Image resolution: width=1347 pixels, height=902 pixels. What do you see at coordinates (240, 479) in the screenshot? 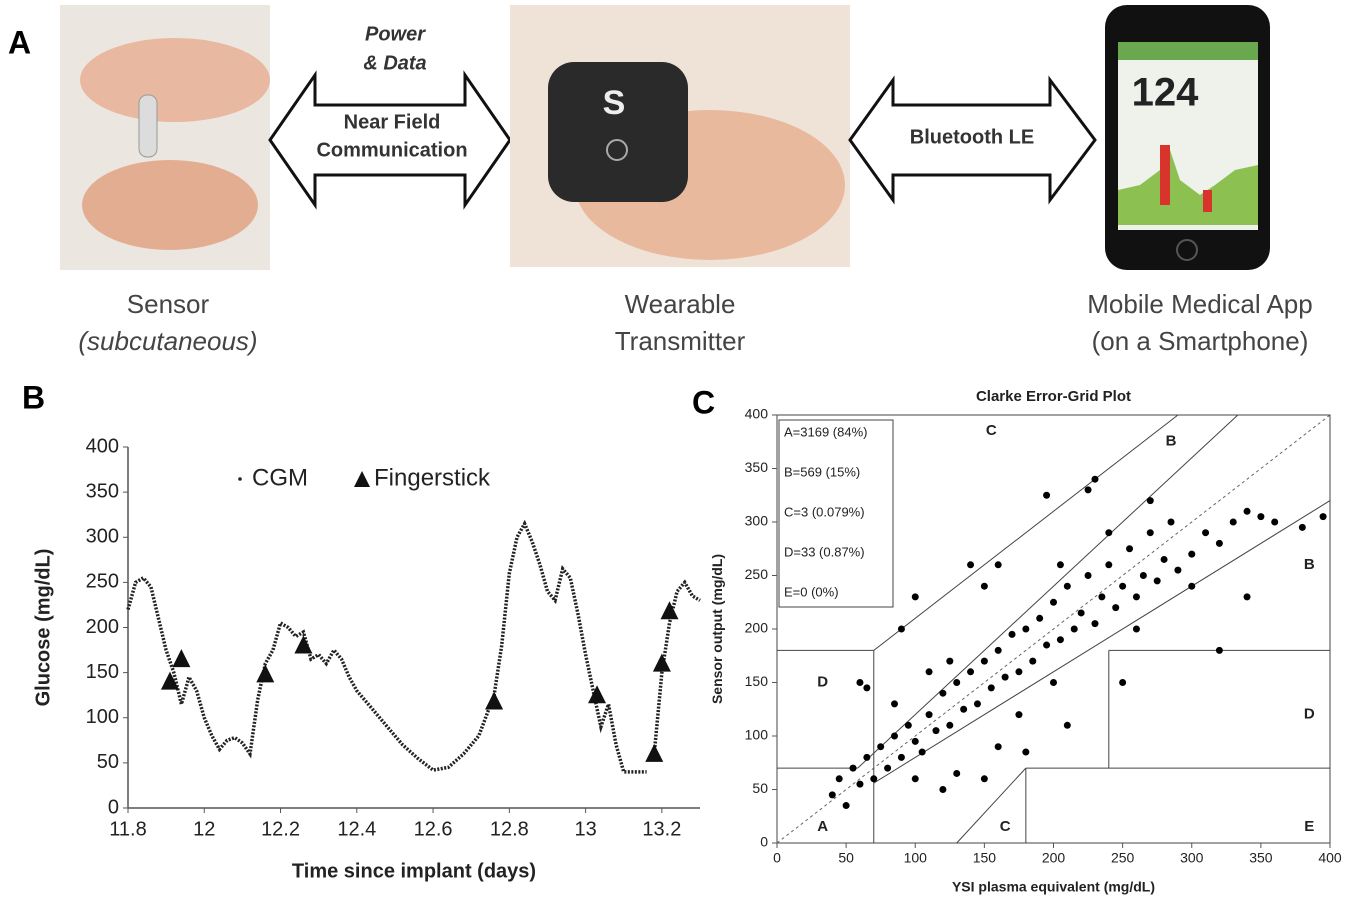
I see `legend-symbol` at bounding box center [240, 479].